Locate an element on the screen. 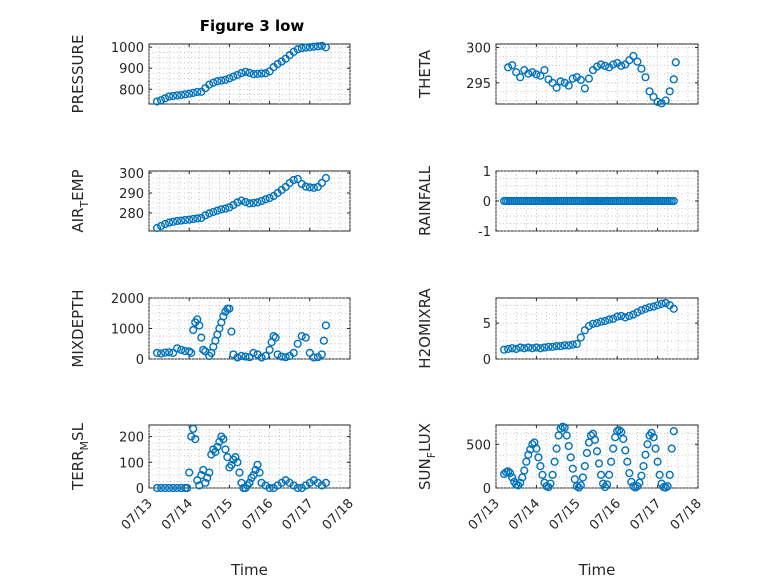 This screenshot has width=778, height=583. x-tick-label: 07/18 is located at coordinates (338, 514).